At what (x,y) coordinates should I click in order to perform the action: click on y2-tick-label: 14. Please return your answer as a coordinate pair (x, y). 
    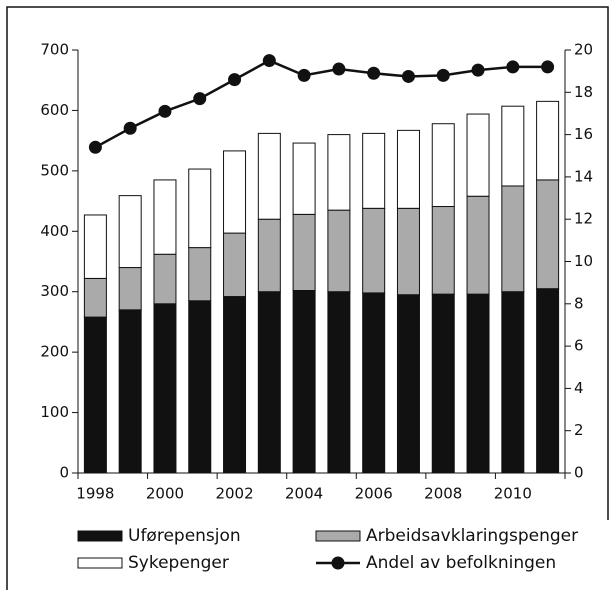
    Looking at the image, I should click on (583, 176).